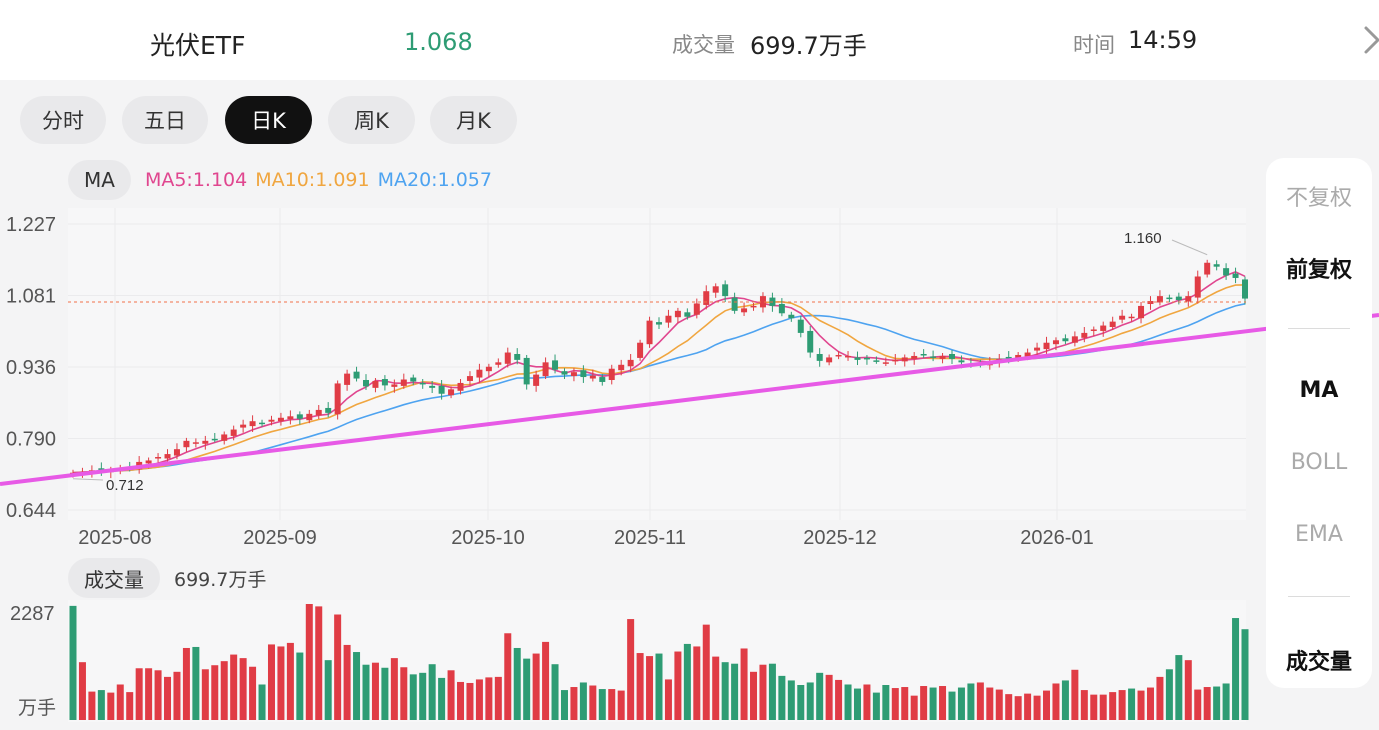 The width and height of the screenshot is (1379, 730). What do you see at coordinates (280, 180) in the screenshot?
I see `ma-legend: MA MA5:1.104 MA10:1.091 MA20:1.057` at bounding box center [280, 180].